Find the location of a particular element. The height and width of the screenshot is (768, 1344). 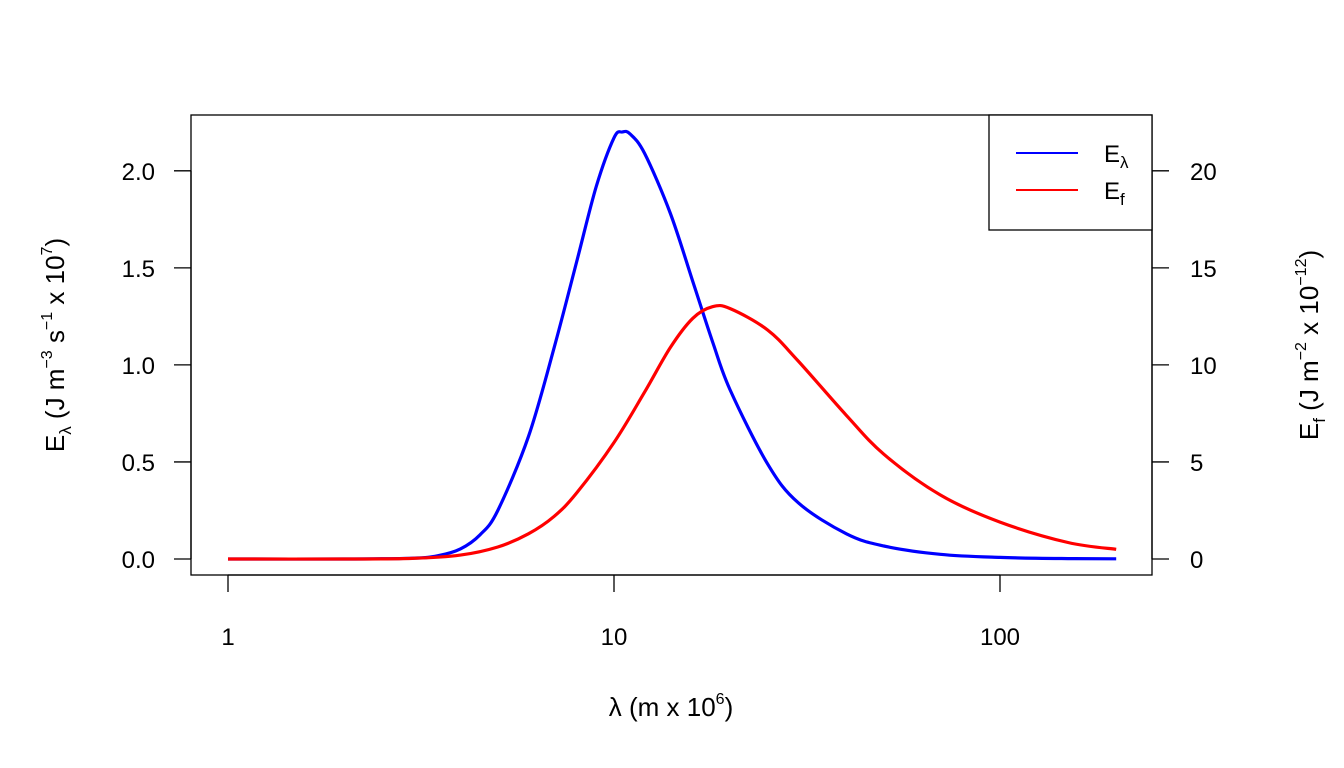

y-left-tick-label: 0.5 is located at coordinates (138, 463).